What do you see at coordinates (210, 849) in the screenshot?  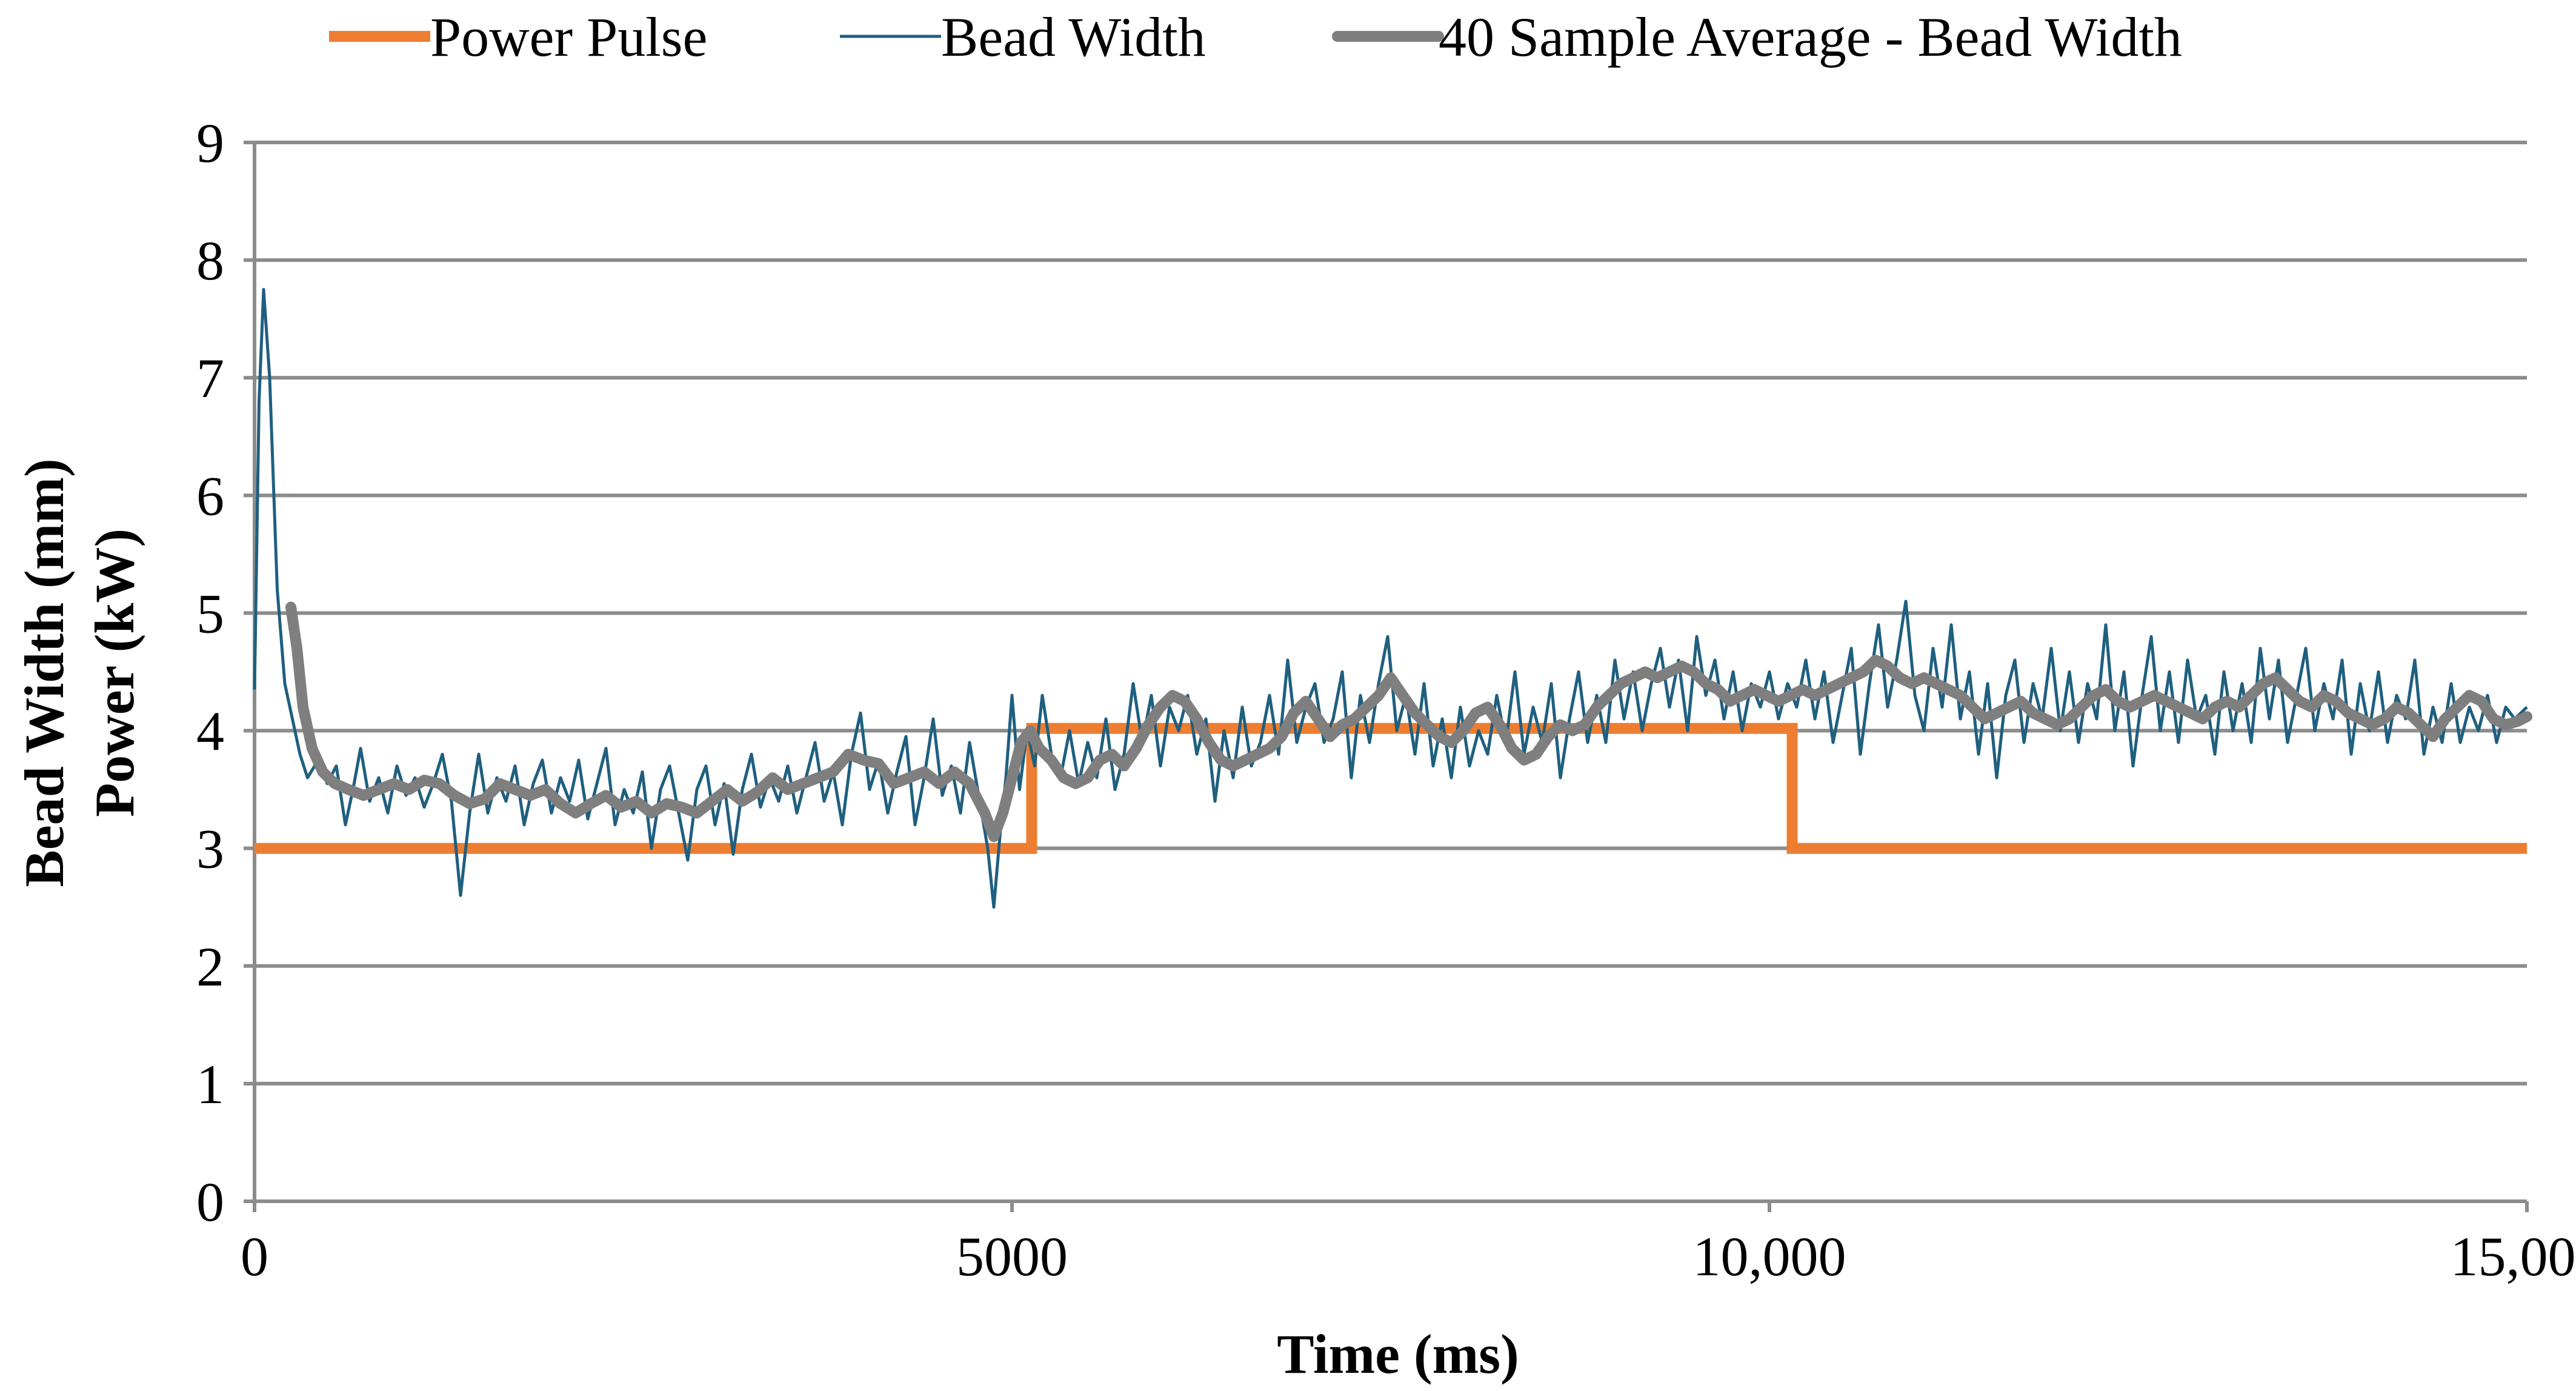 I see `y-tick-label-3: 3` at bounding box center [210, 849].